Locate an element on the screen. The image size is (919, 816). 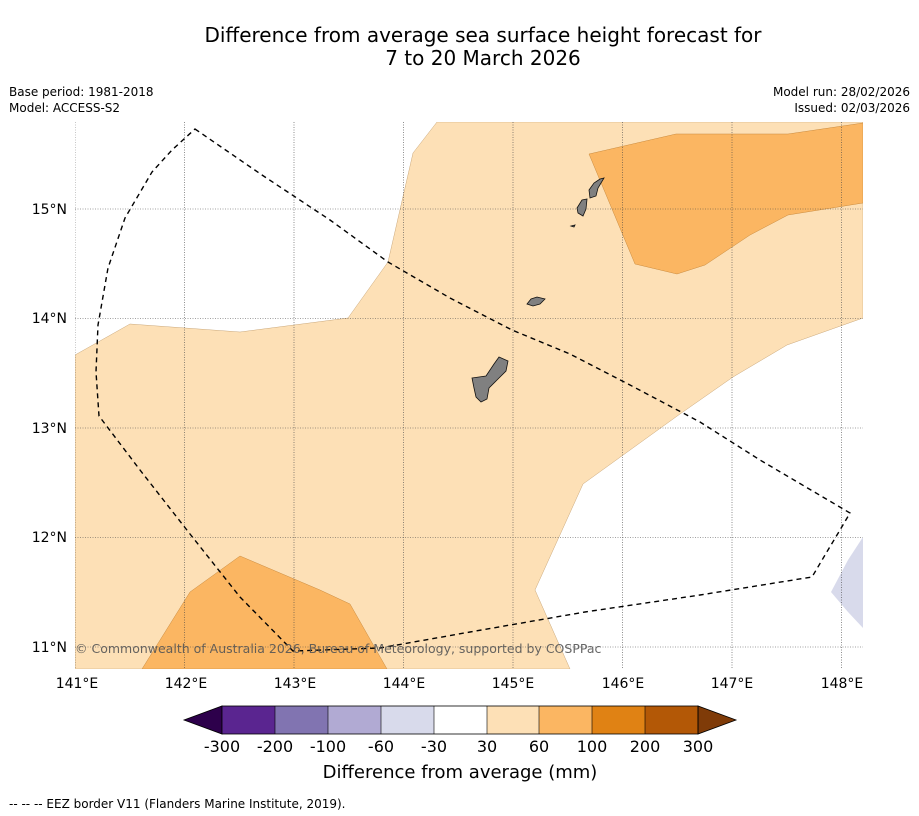
lat-label-15: 15°N is located at coordinates (49, 210).